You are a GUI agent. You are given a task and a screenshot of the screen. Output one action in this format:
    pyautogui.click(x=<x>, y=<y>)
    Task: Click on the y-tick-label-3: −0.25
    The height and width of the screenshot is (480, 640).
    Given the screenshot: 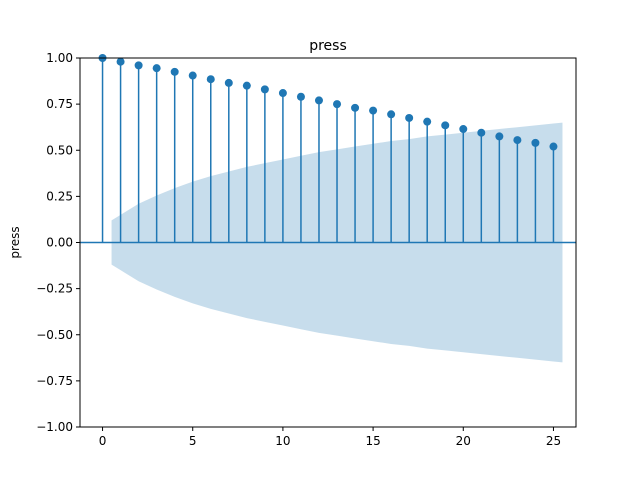 What is the action you would take?
    pyautogui.click(x=54, y=289)
    